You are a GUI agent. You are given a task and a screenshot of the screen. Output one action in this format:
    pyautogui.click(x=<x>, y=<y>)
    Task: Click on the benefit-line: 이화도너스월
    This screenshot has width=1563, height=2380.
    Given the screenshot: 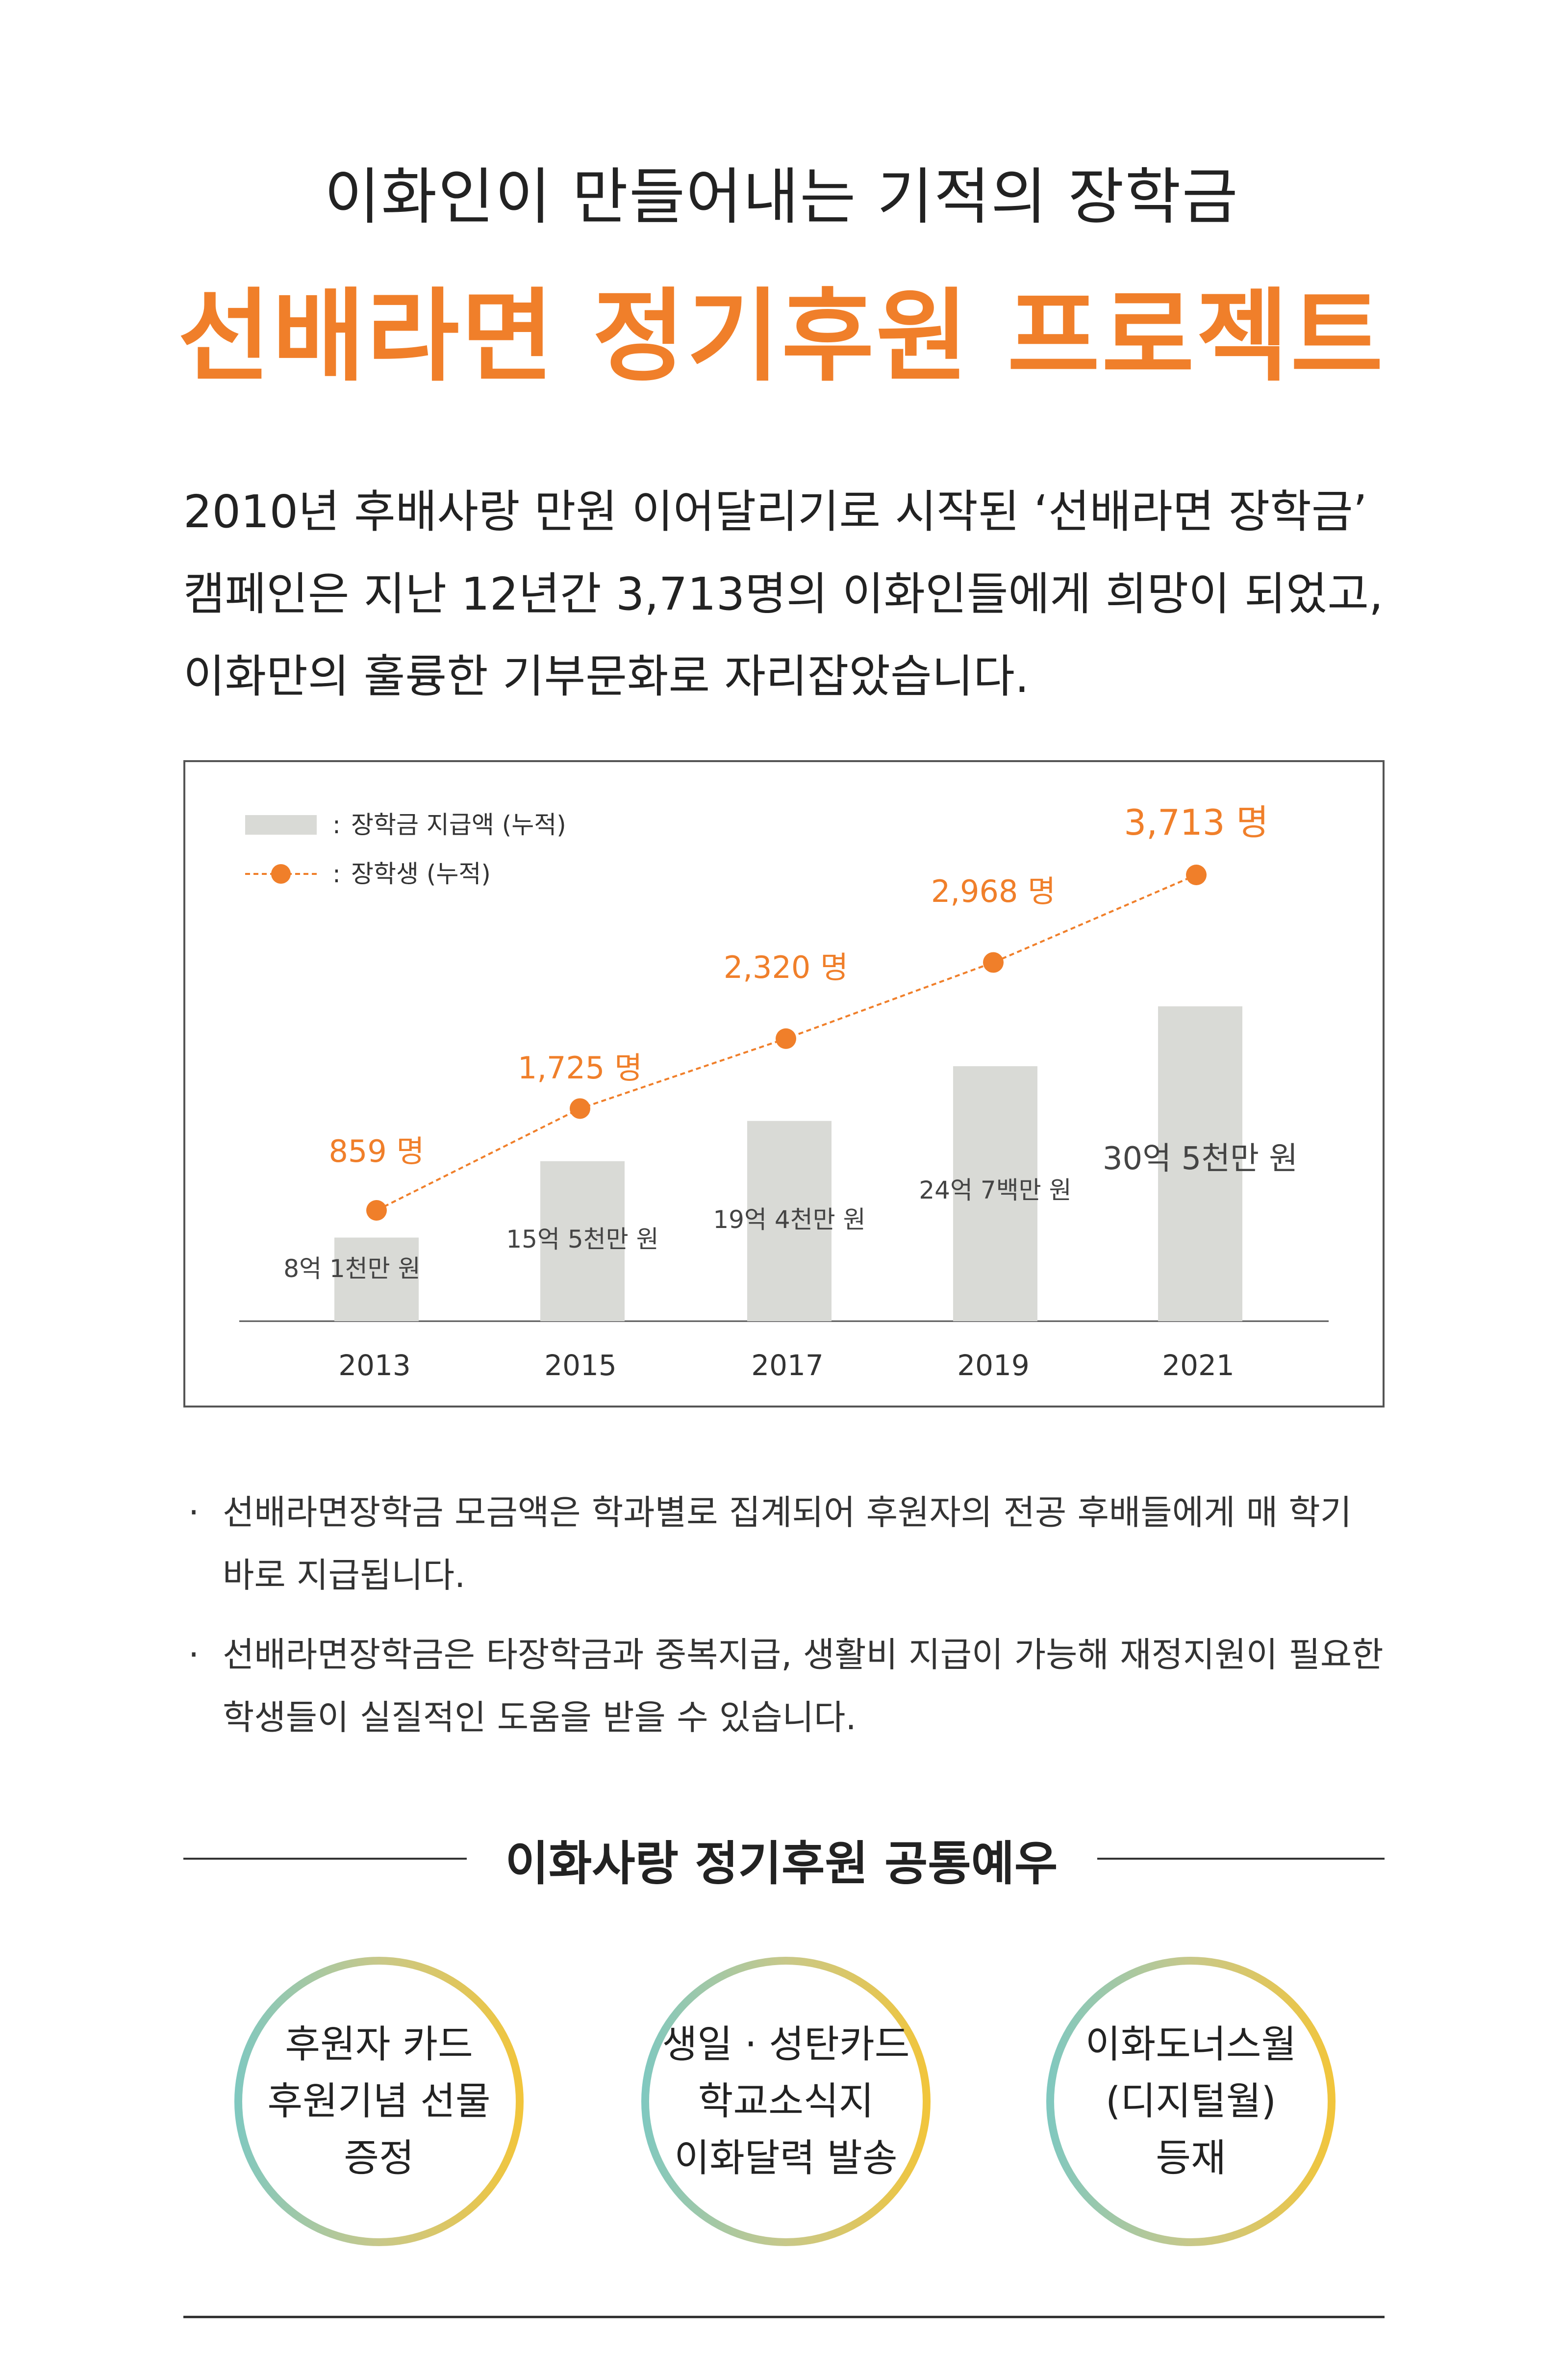 What is the action you would take?
    pyautogui.click(x=1191, y=2044)
    